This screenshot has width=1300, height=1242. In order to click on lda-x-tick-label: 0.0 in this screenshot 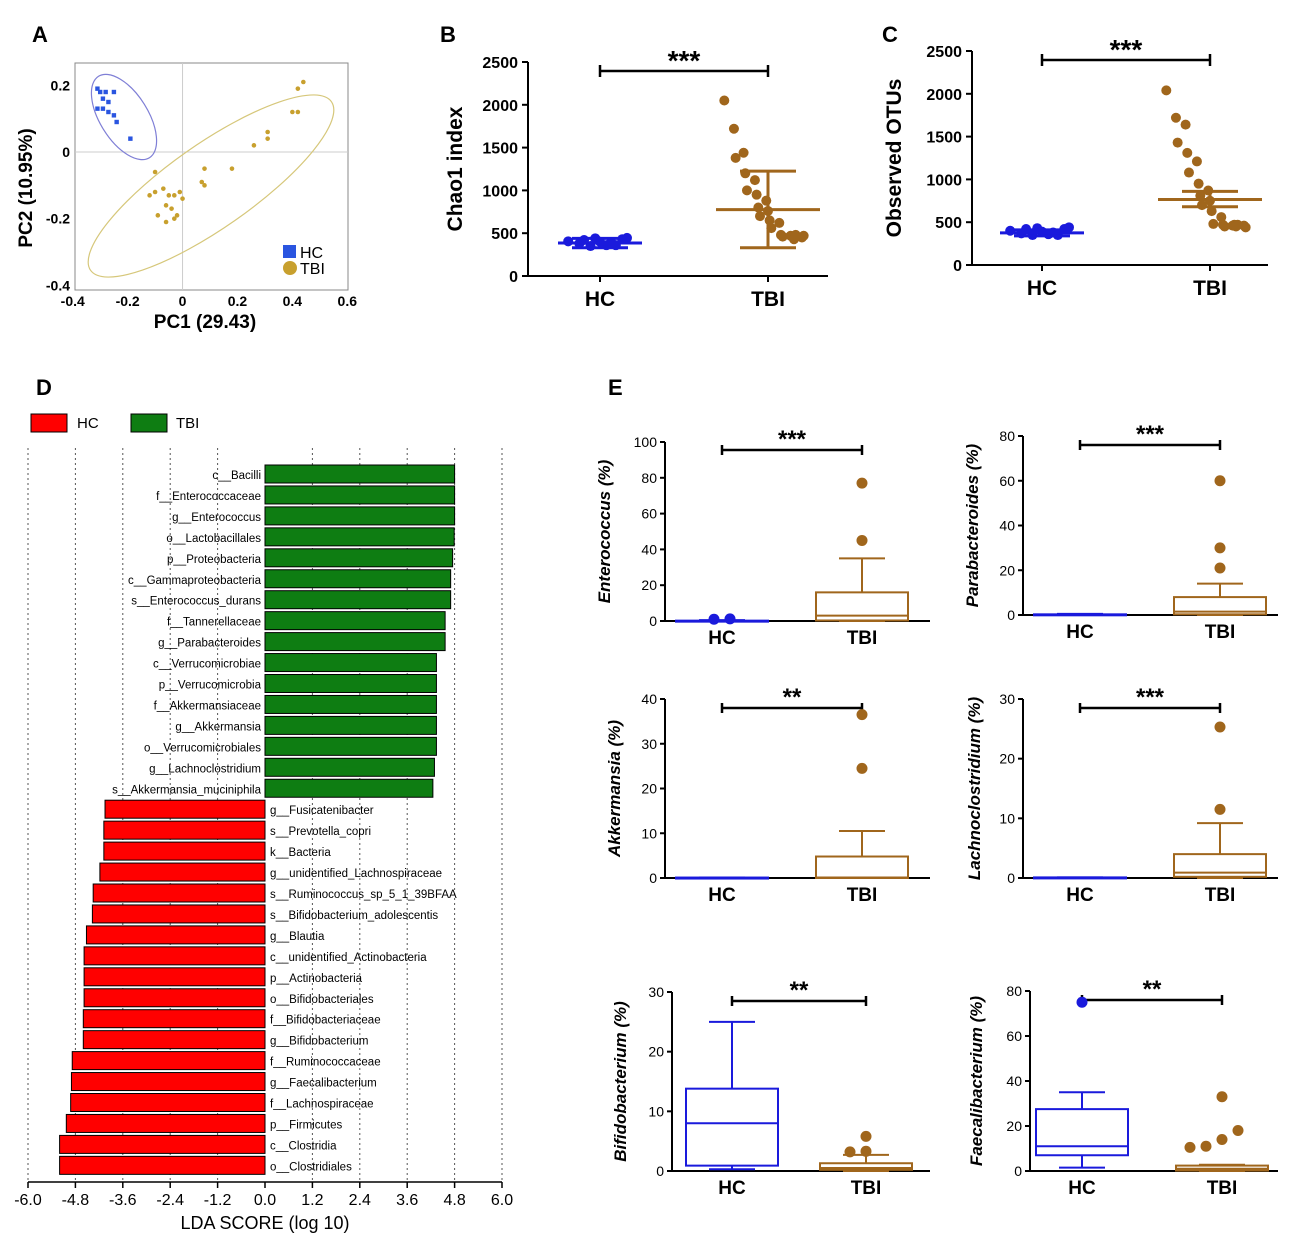, I will do `click(265, 1200)`.